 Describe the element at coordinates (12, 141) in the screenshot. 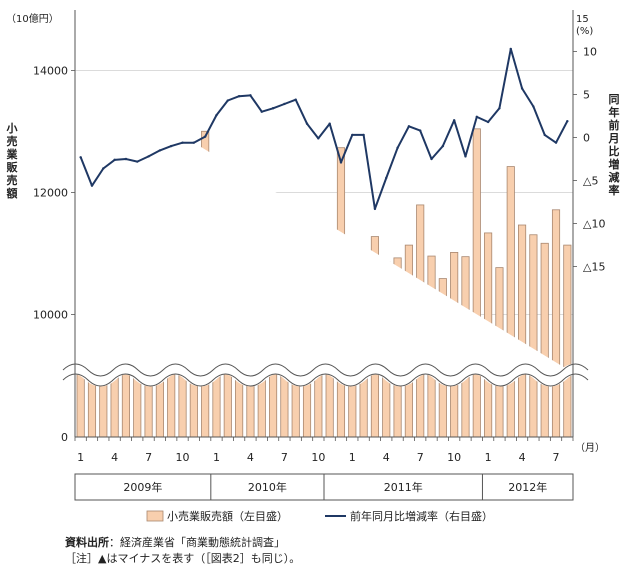

I see `left-title-char: 売` at that location.